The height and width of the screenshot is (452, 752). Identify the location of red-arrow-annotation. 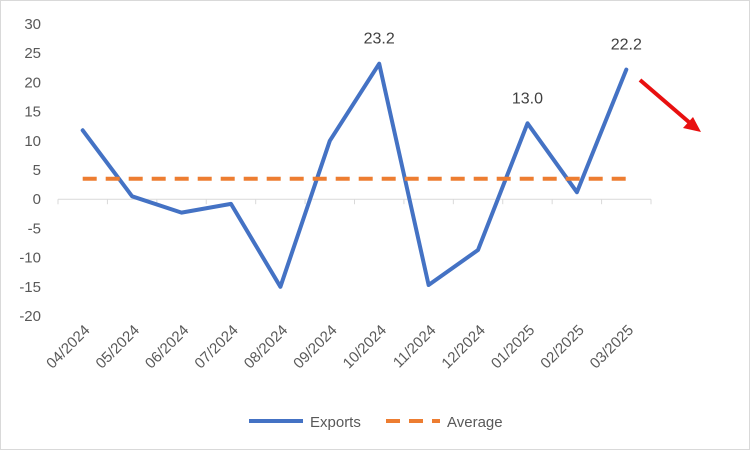
(669, 105).